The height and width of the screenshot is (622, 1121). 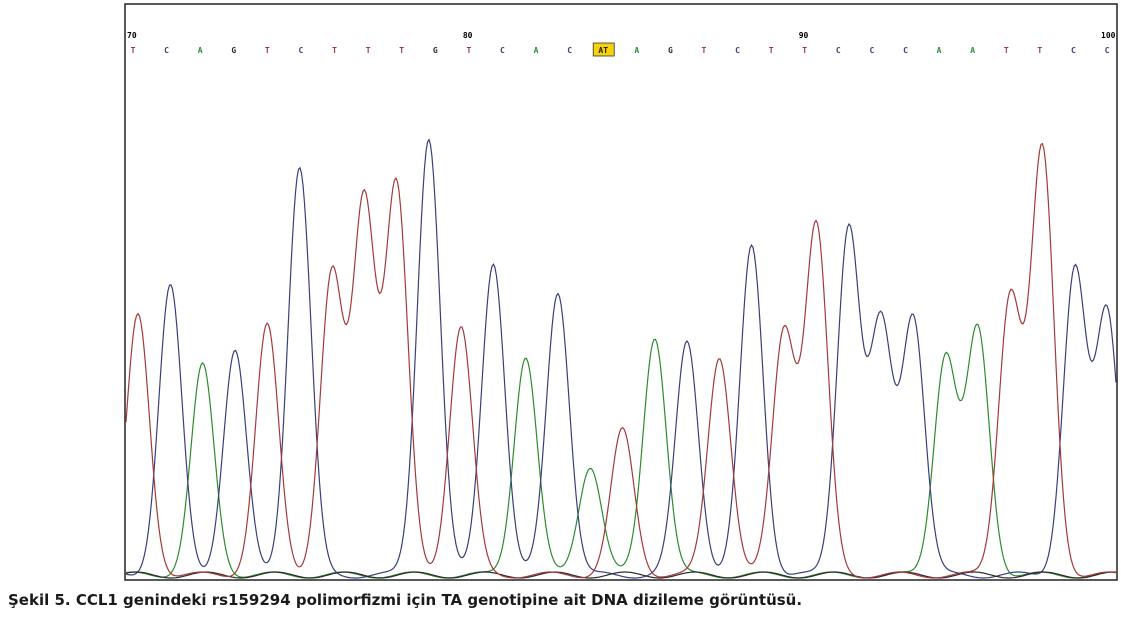 What do you see at coordinates (502, 50) in the screenshot?
I see `base-call-12: C` at bounding box center [502, 50].